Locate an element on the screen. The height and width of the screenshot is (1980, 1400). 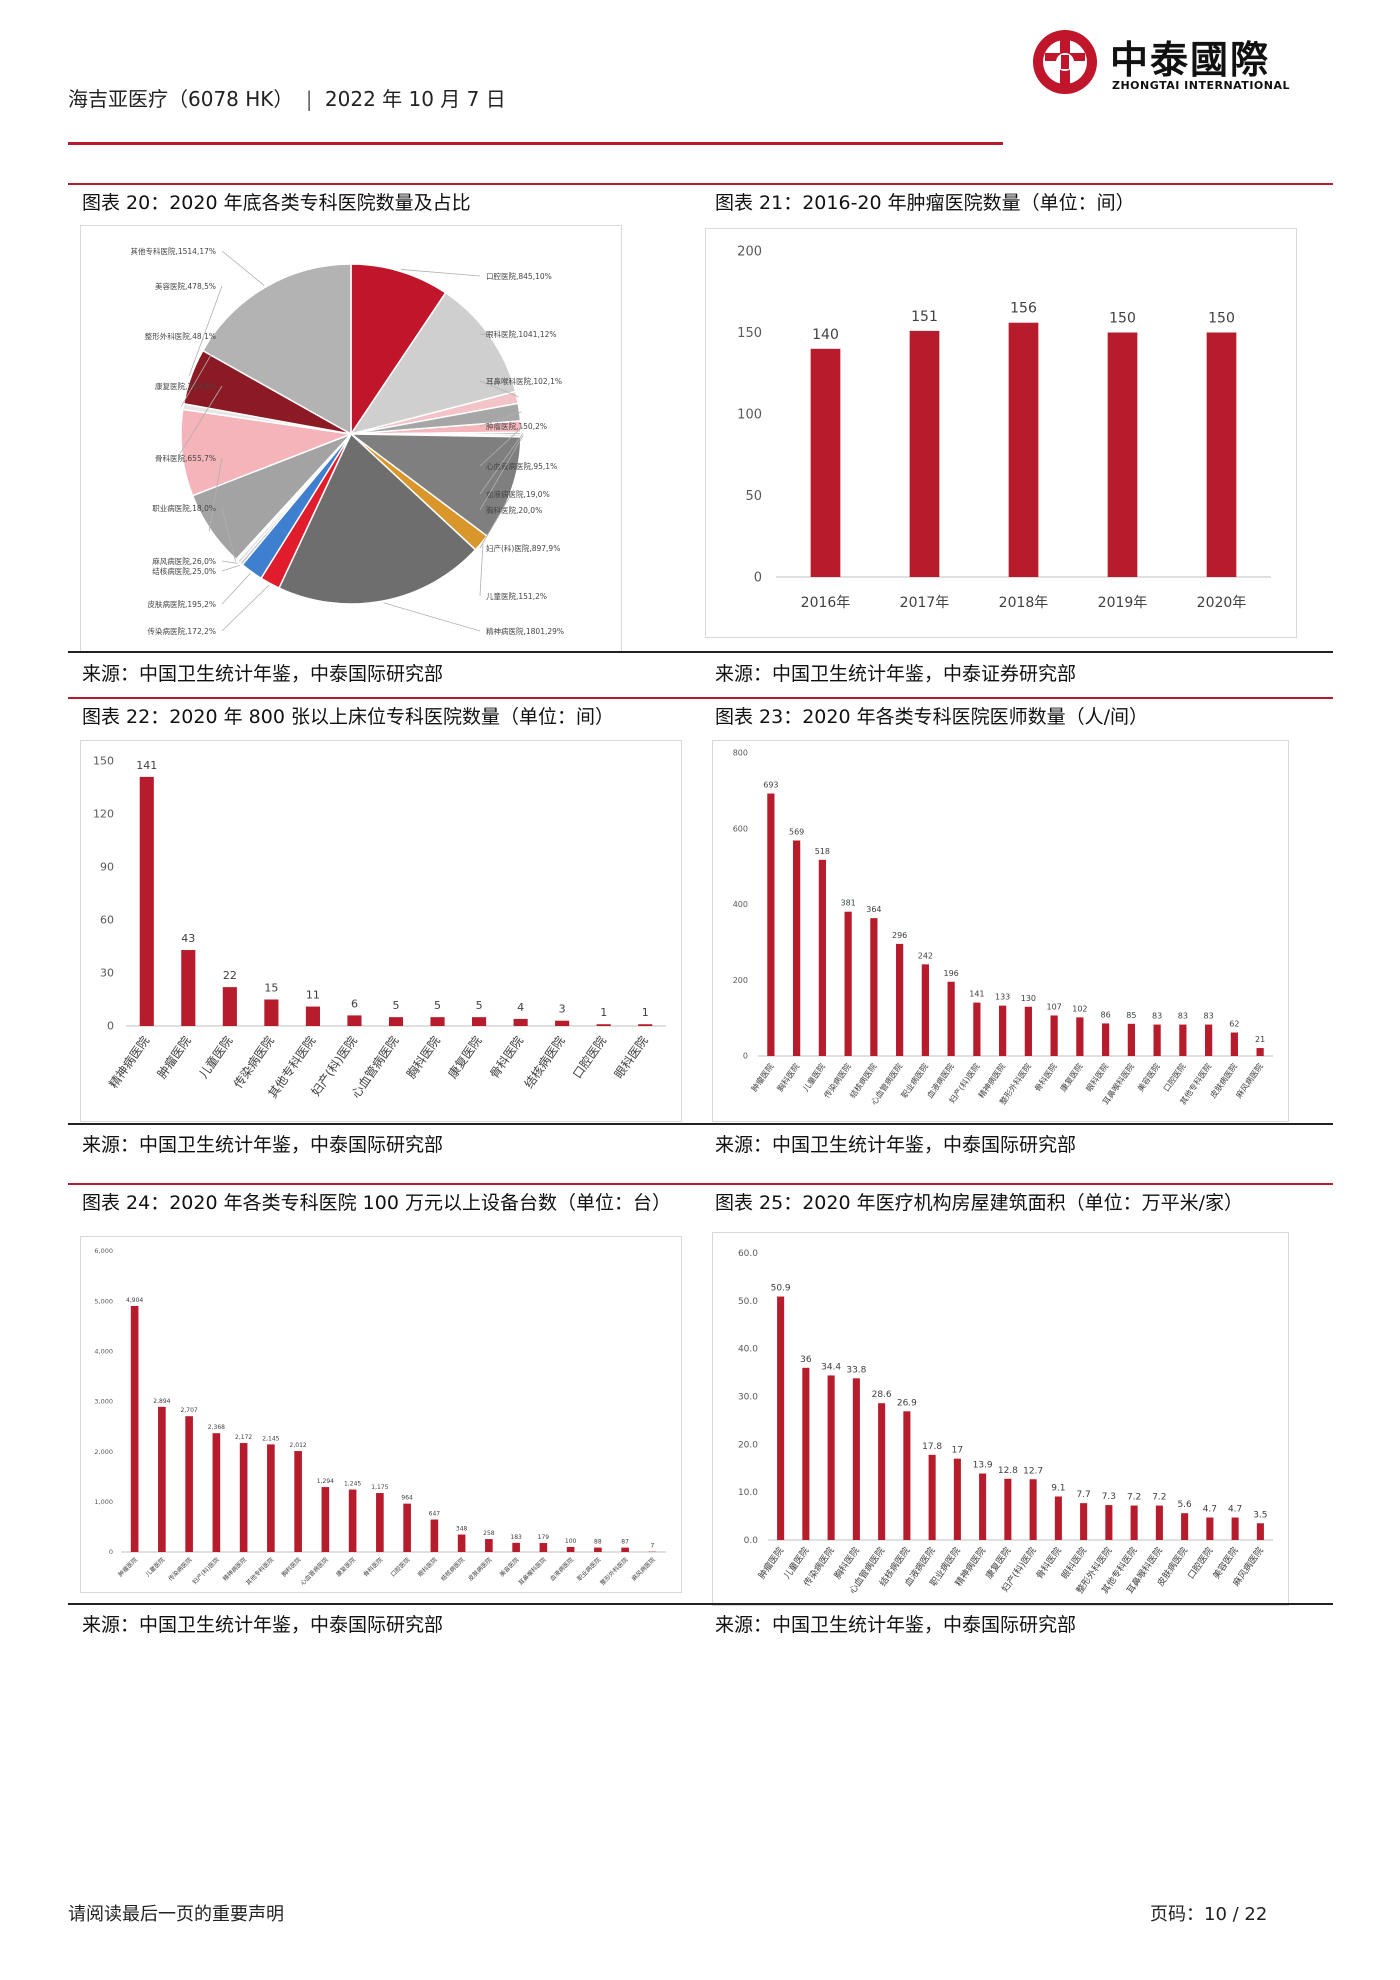
y-tick-label: 600 is located at coordinates (740, 828).